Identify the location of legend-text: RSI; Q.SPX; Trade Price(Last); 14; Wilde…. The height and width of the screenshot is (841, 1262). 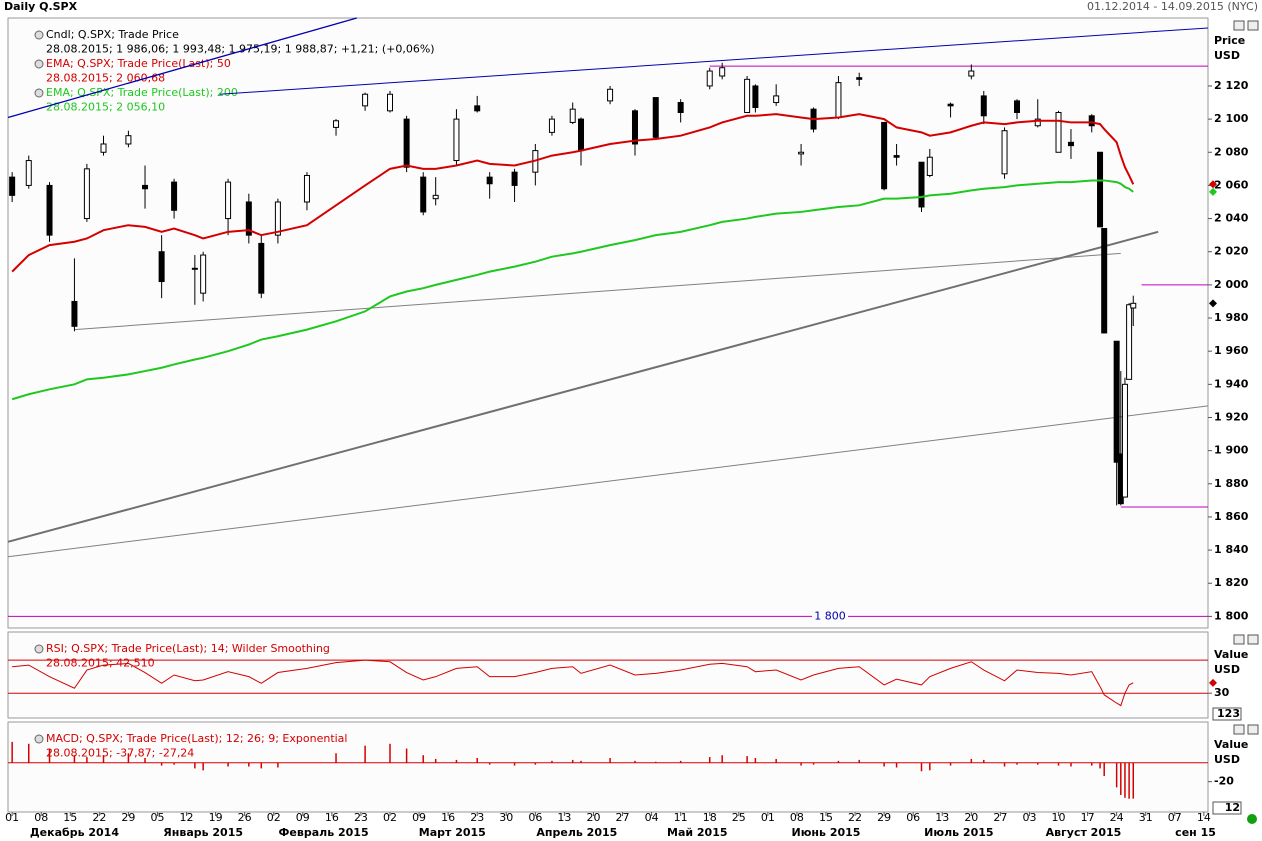
(188, 648).